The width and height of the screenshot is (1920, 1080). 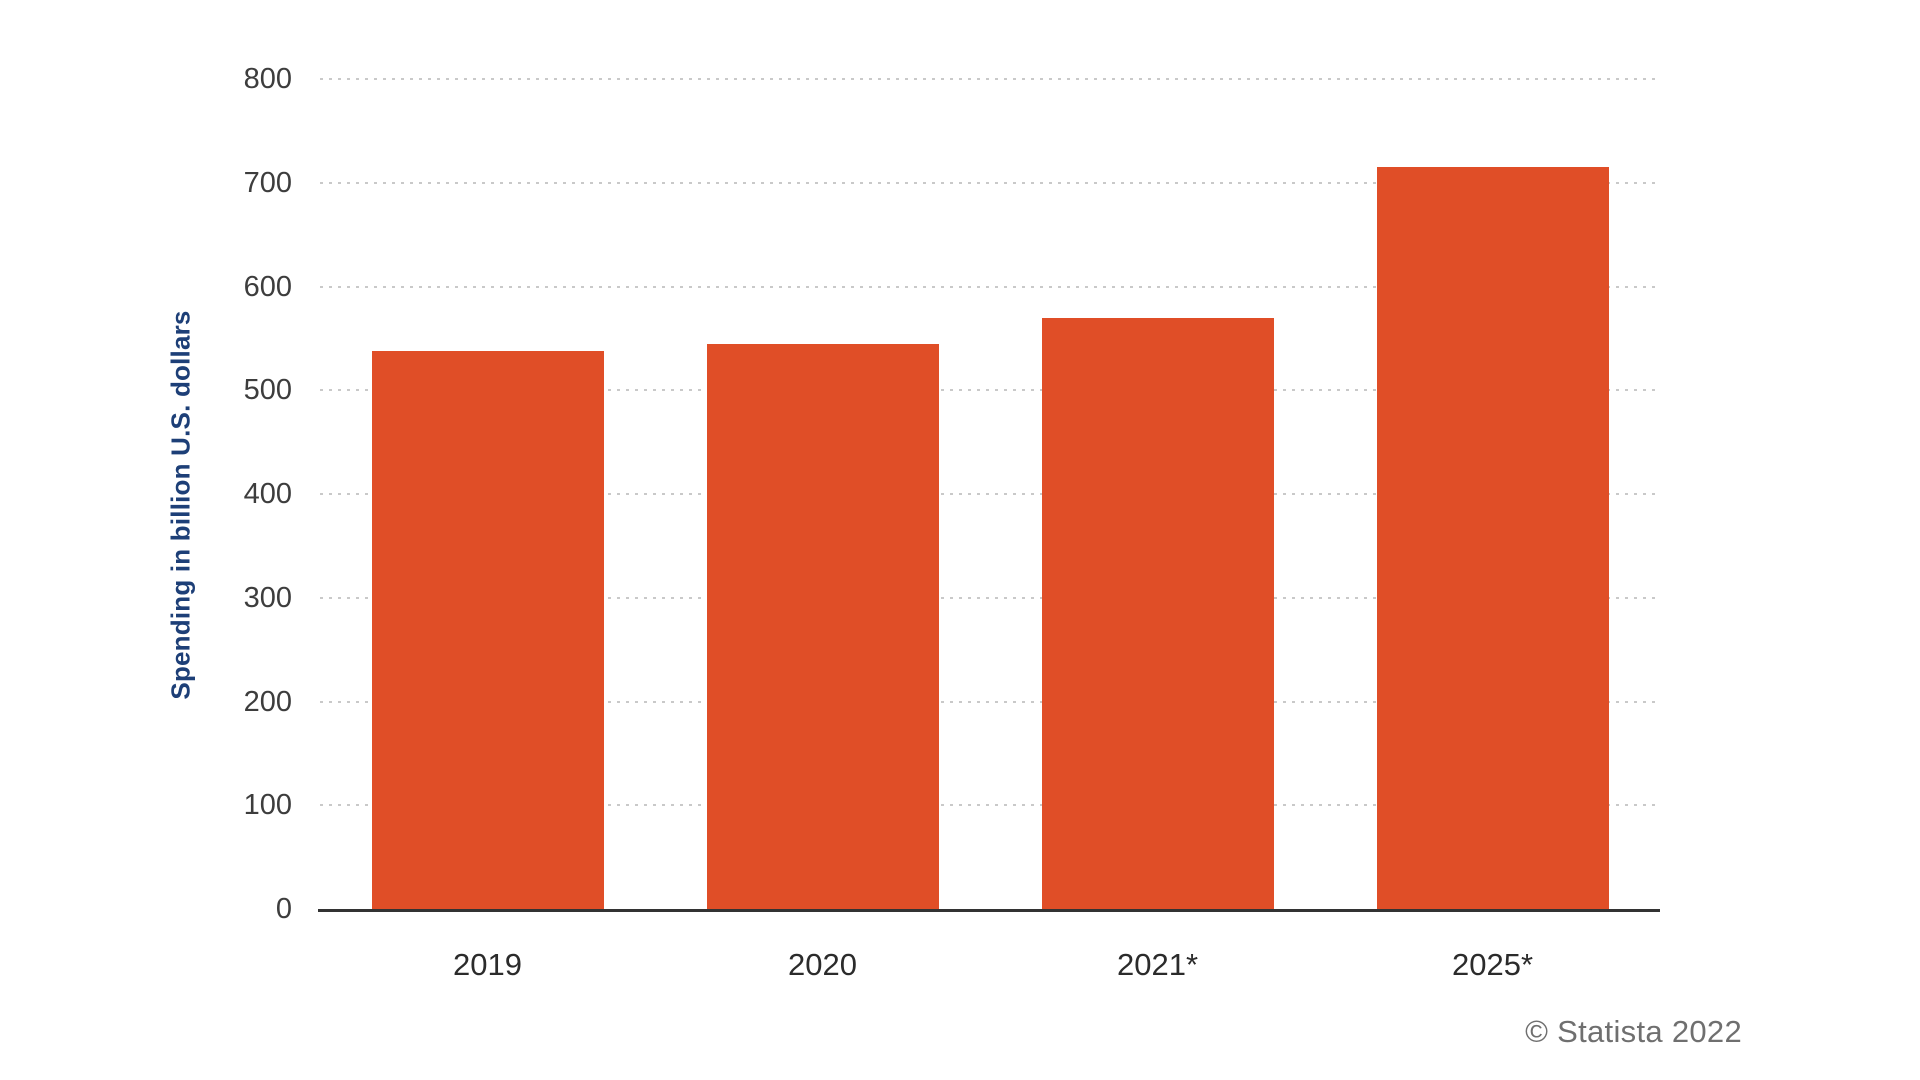 What do you see at coordinates (989, 910) in the screenshot?
I see `x-axis-line` at bounding box center [989, 910].